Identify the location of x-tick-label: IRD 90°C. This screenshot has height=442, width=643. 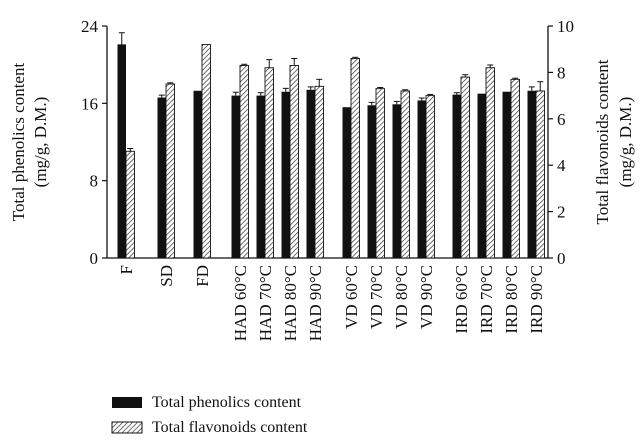
(536, 299).